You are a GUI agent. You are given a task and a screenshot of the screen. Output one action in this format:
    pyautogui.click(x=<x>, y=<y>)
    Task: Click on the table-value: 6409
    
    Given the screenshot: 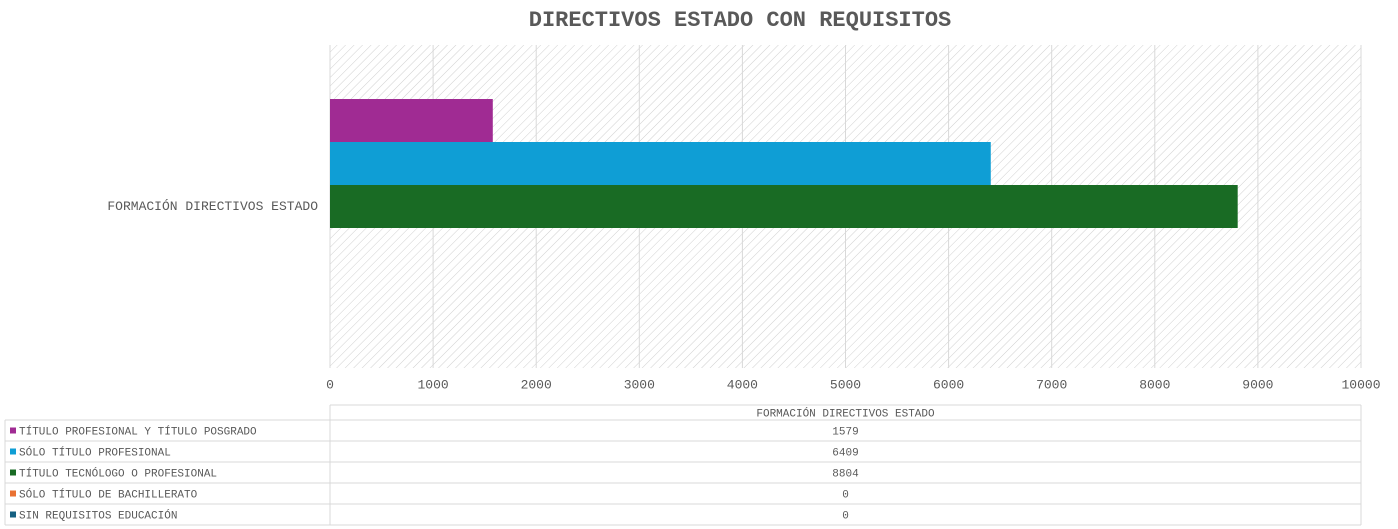 What is the action you would take?
    pyautogui.click(x=845, y=453)
    